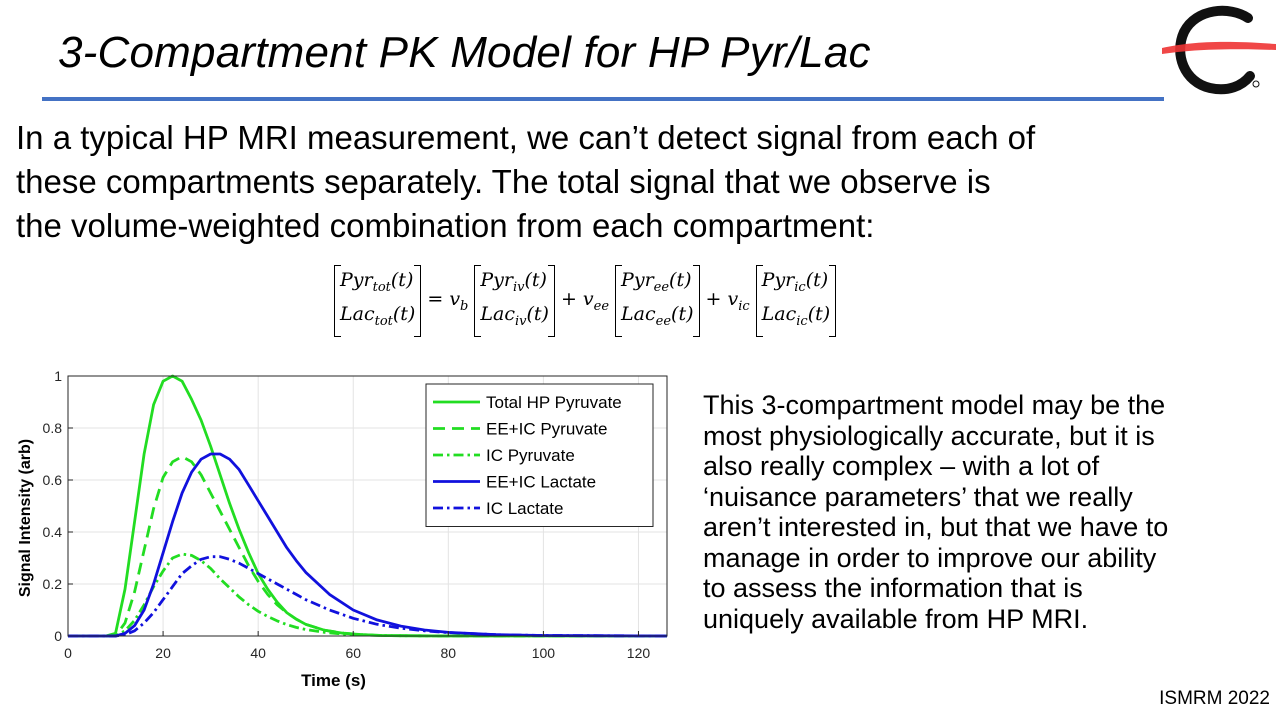  I want to click on plus-term-ee: + vee, so click(585, 301).